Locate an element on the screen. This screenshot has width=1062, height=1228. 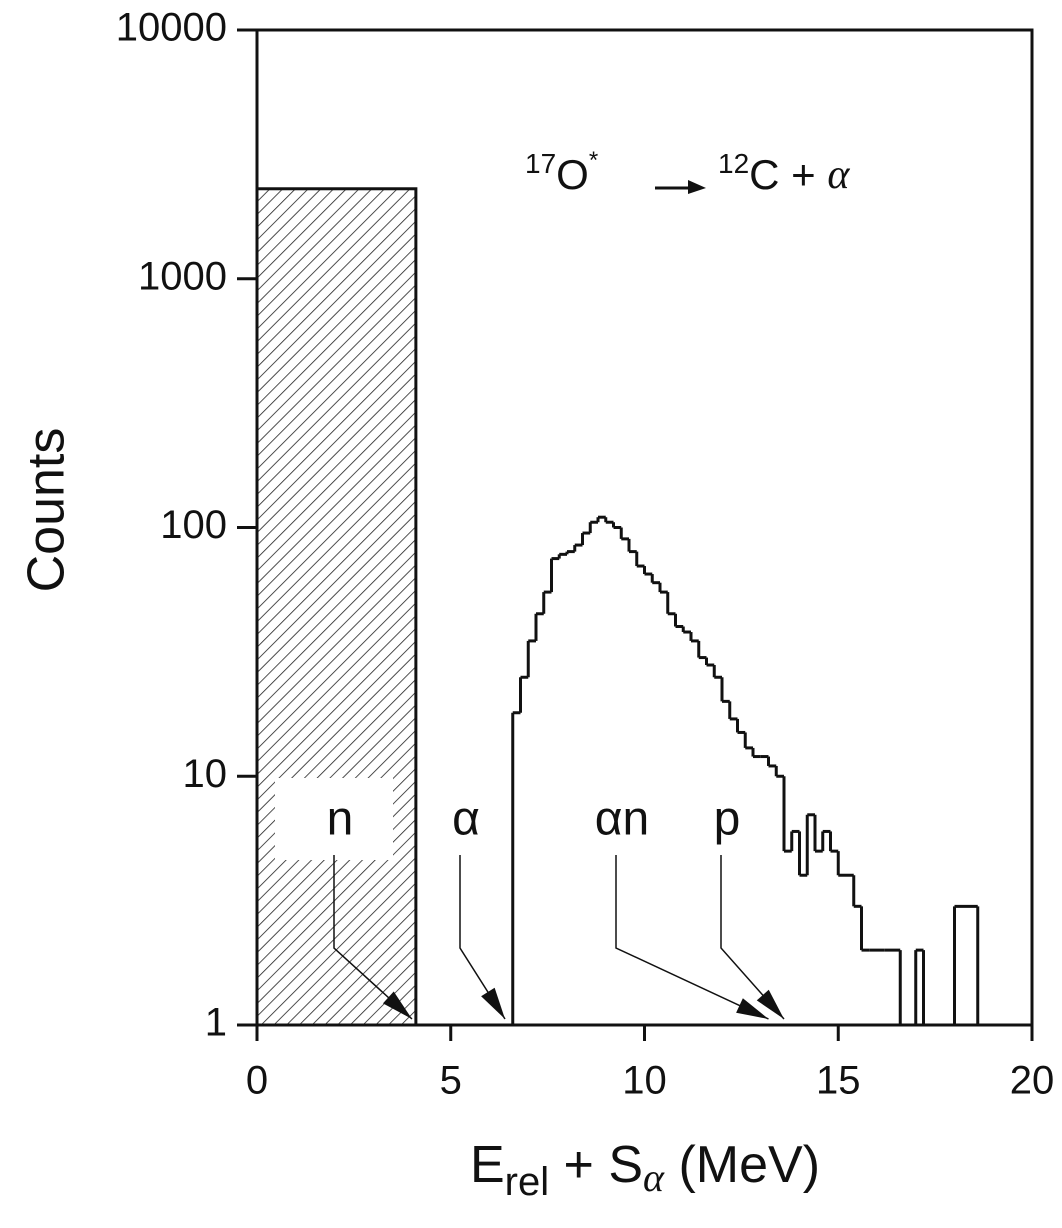
reaction-c: α is located at coordinates (838, 175).